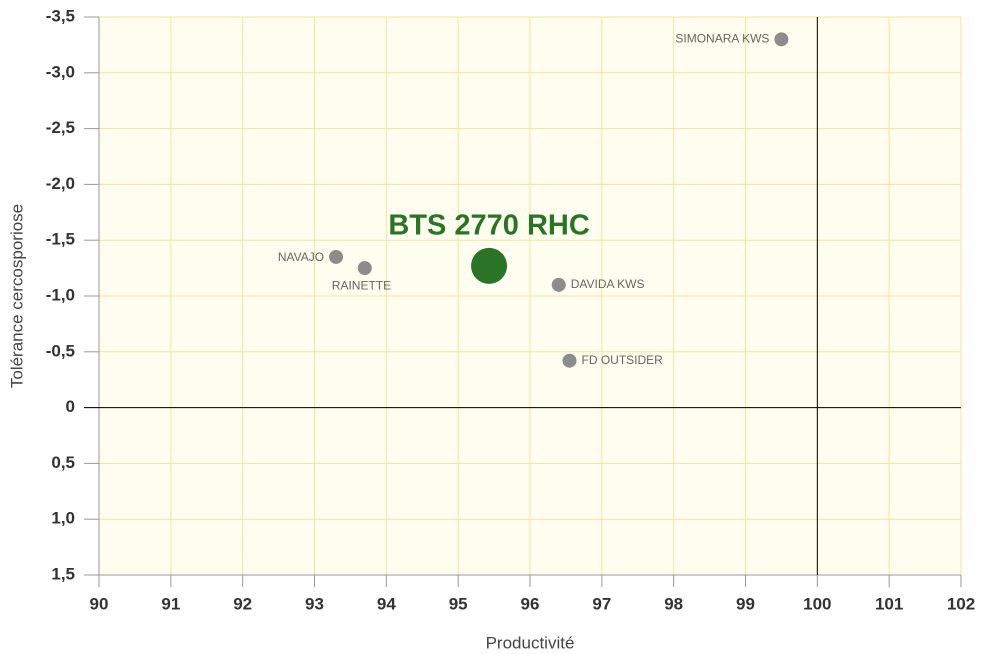  Describe the element at coordinates (60, 294) in the screenshot. I see `y-tick-label: -1,0` at that location.